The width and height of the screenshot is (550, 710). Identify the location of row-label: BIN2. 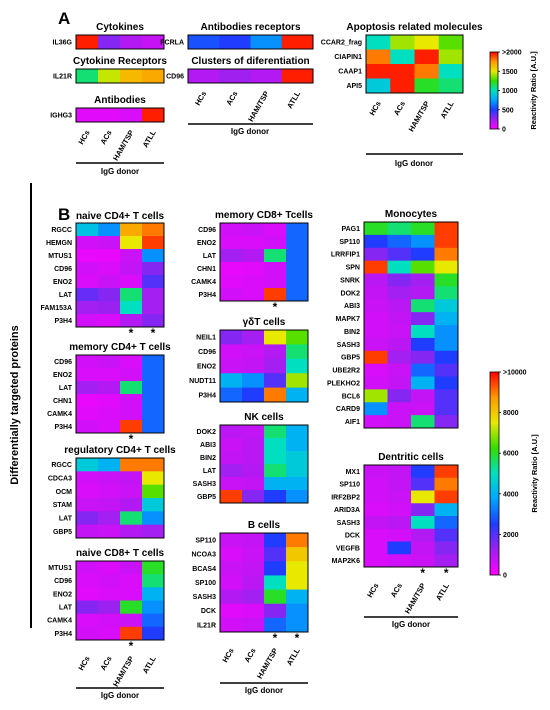
(352, 332).